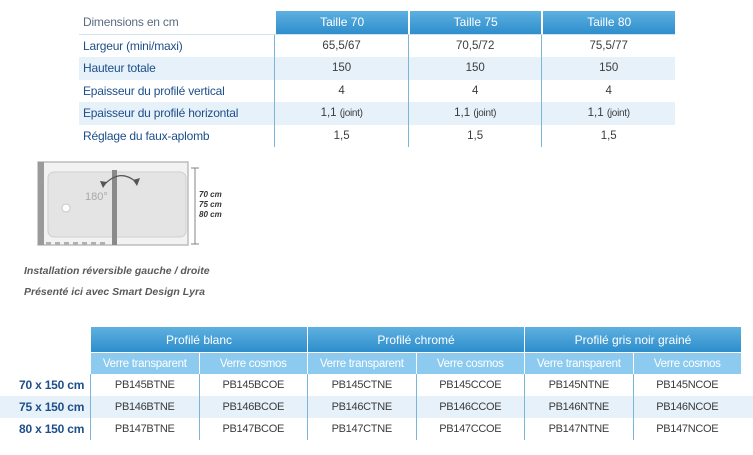  Describe the element at coordinates (253, 429) in the screenshot. I see `reference-code: PB147BCOE` at that location.